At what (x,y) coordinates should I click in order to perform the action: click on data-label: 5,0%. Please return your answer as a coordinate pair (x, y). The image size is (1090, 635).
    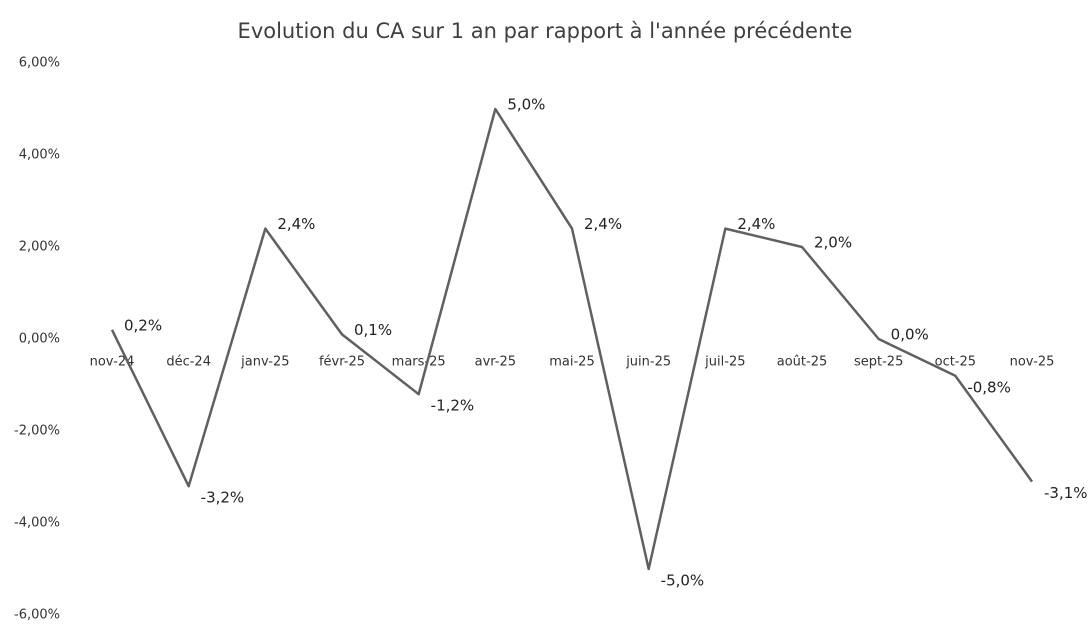
    Looking at the image, I should click on (526, 105).